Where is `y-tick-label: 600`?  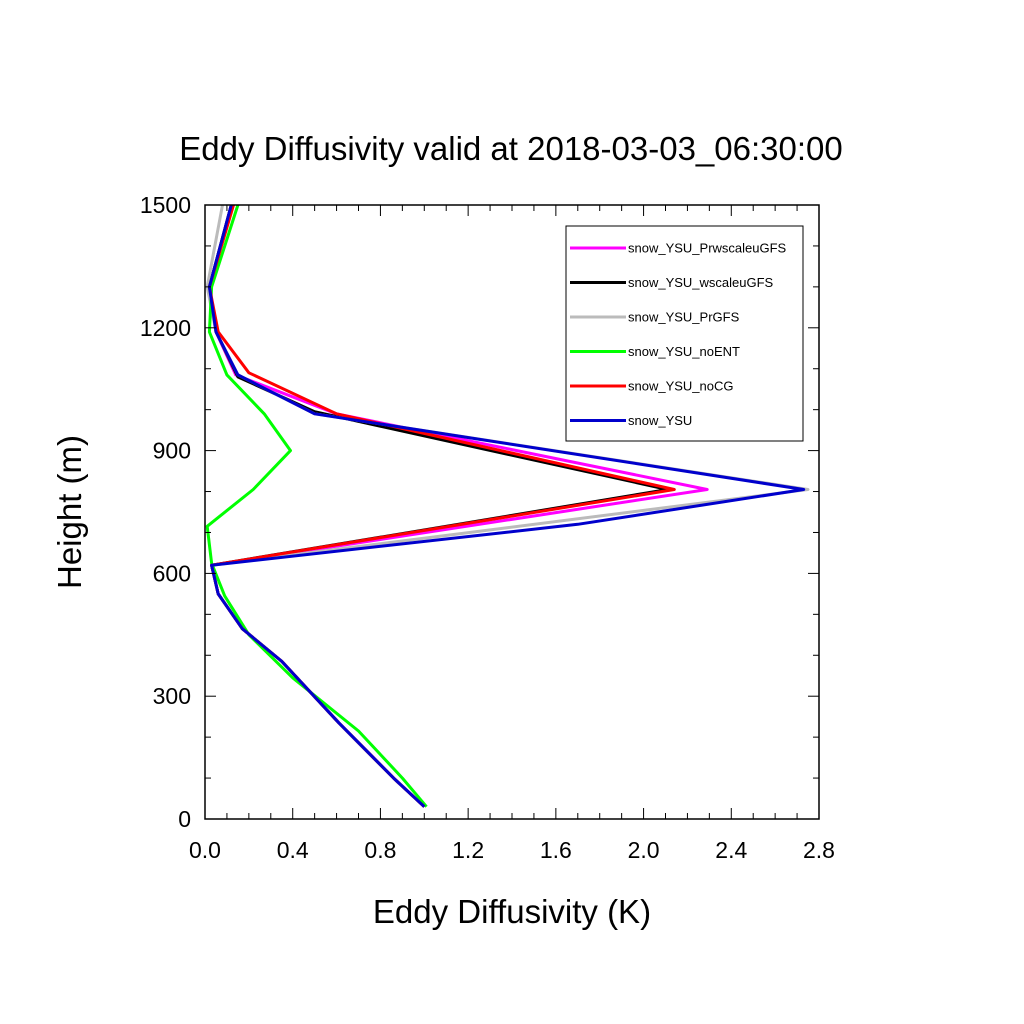 y-tick-label: 600 is located at coordinates (172, 573).